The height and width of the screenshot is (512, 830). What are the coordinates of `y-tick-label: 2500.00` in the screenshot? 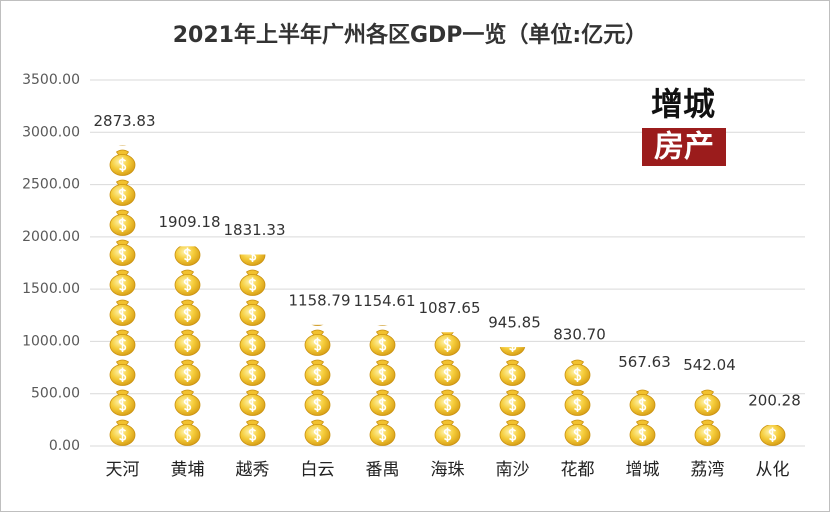 It's located at (51, 185).